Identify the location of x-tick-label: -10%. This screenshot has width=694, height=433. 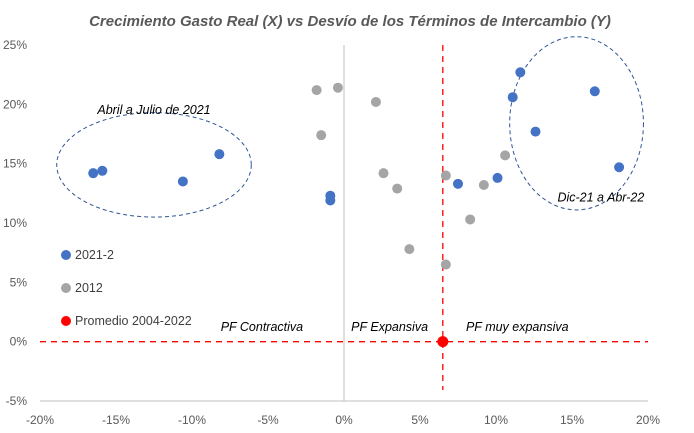
(192, 420).